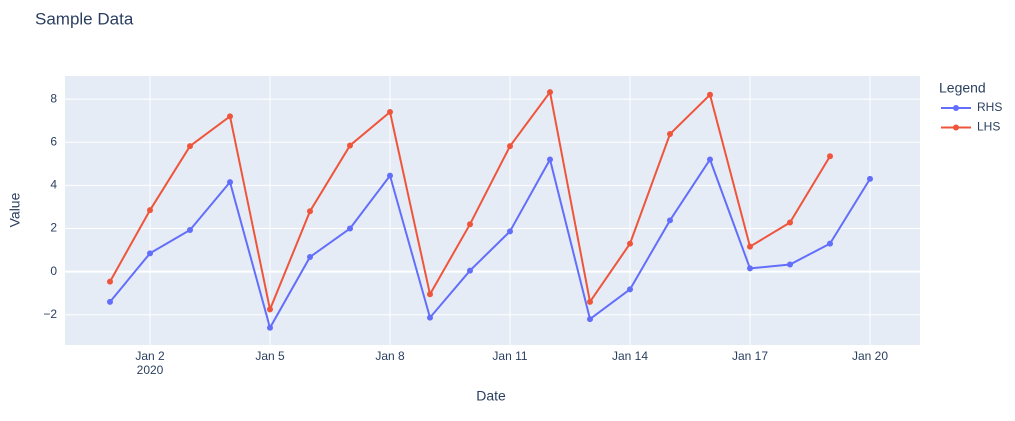 This screenshot has height=421, width=1015. I want to click on x-tick-label: Jan 8, so click(390, 356).